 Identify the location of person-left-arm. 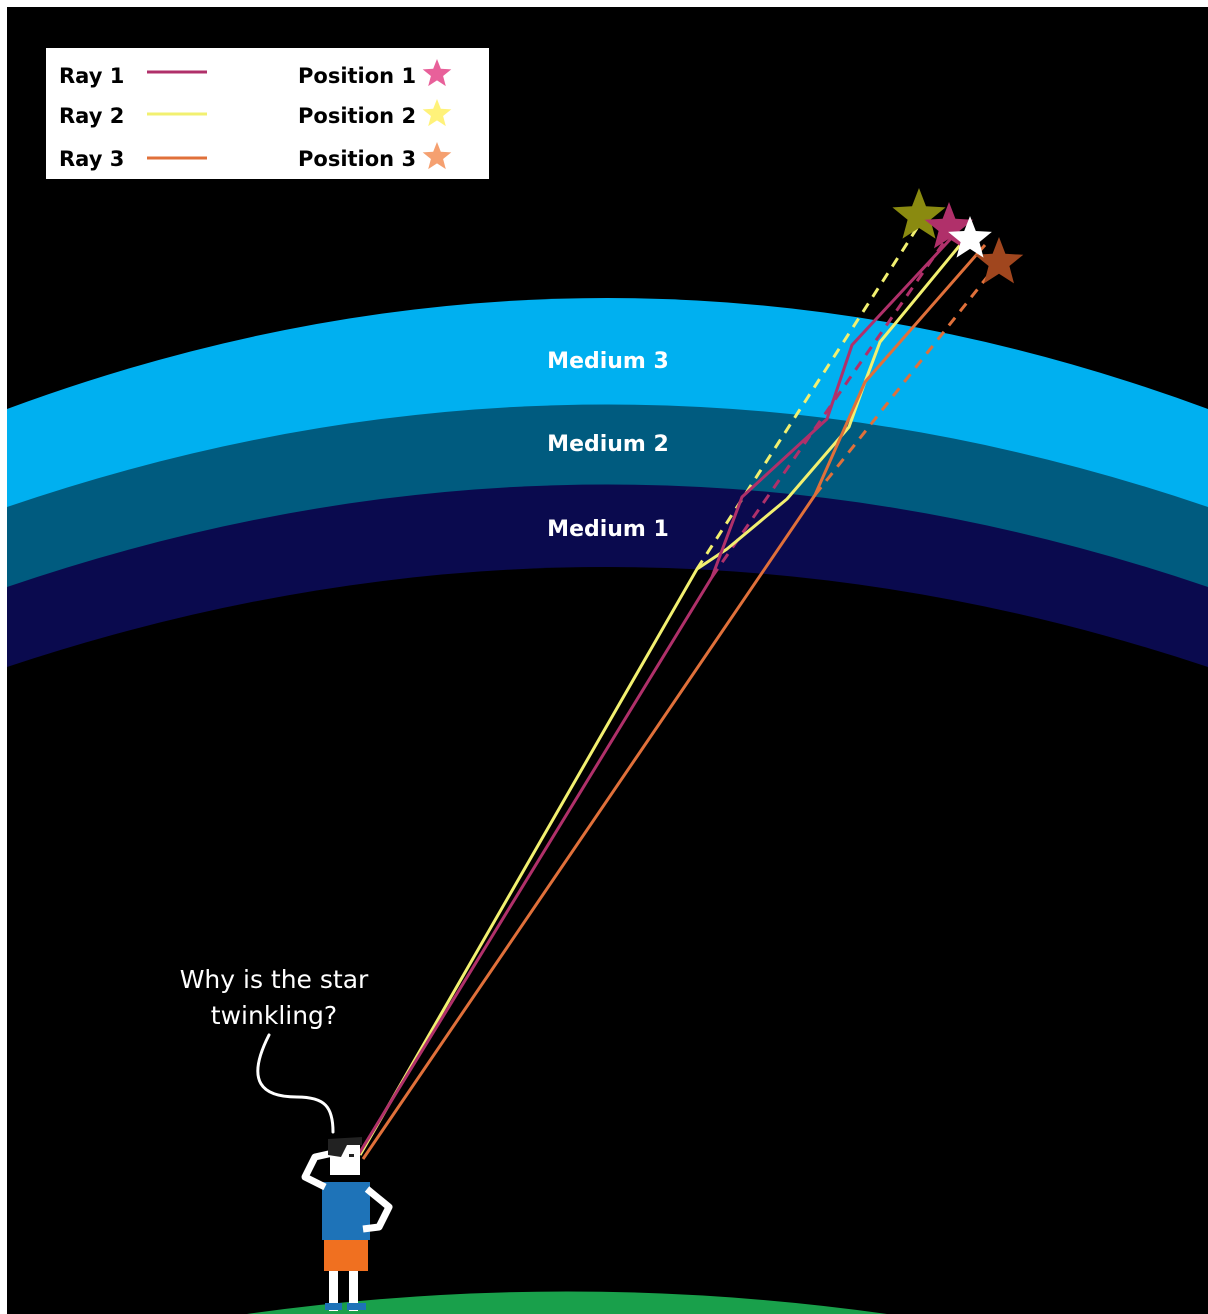
(317, 1170).